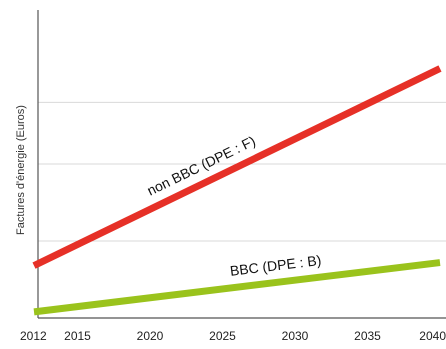 This screenshot has height=349, width=446. What do you see at coordinates (432, 336) in the screenshot?
I see `x-tick-label: 2040` at bounding box center [432, 336].